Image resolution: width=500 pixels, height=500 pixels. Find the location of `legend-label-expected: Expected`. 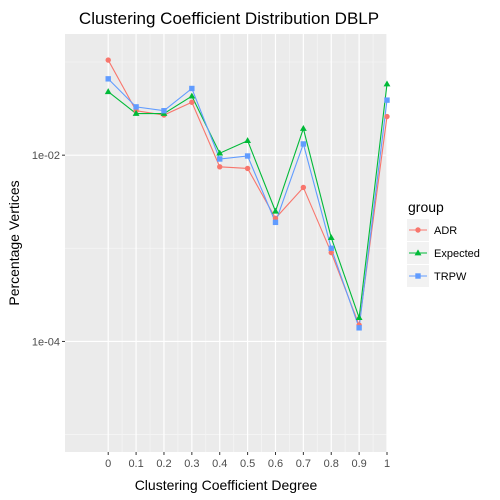

legend-label-expected: Expected is located at coordinates (457, 254).